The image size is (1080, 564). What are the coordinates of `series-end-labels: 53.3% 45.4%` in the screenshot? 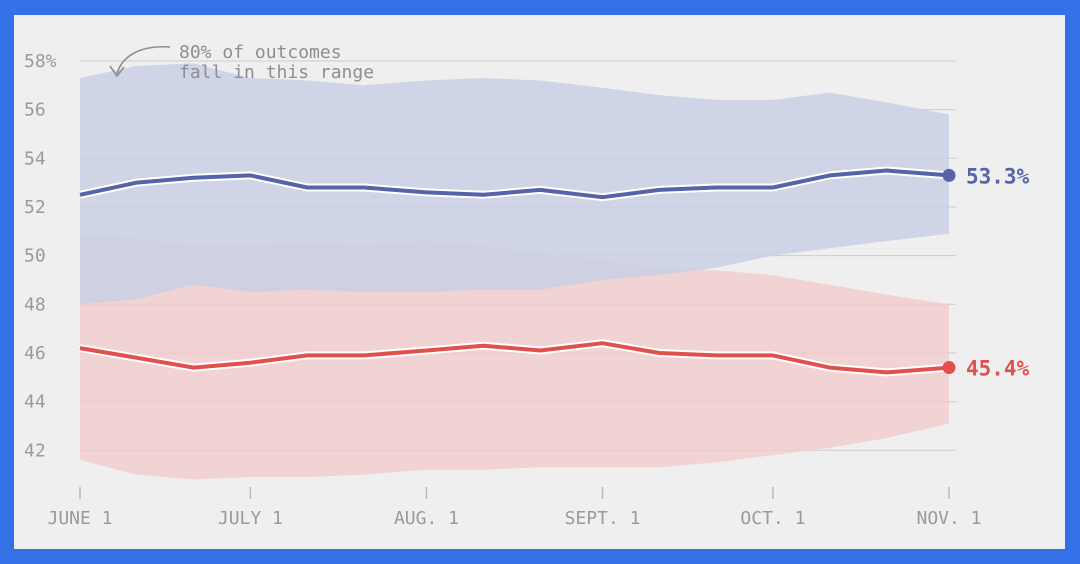 It's located at (986, 272).